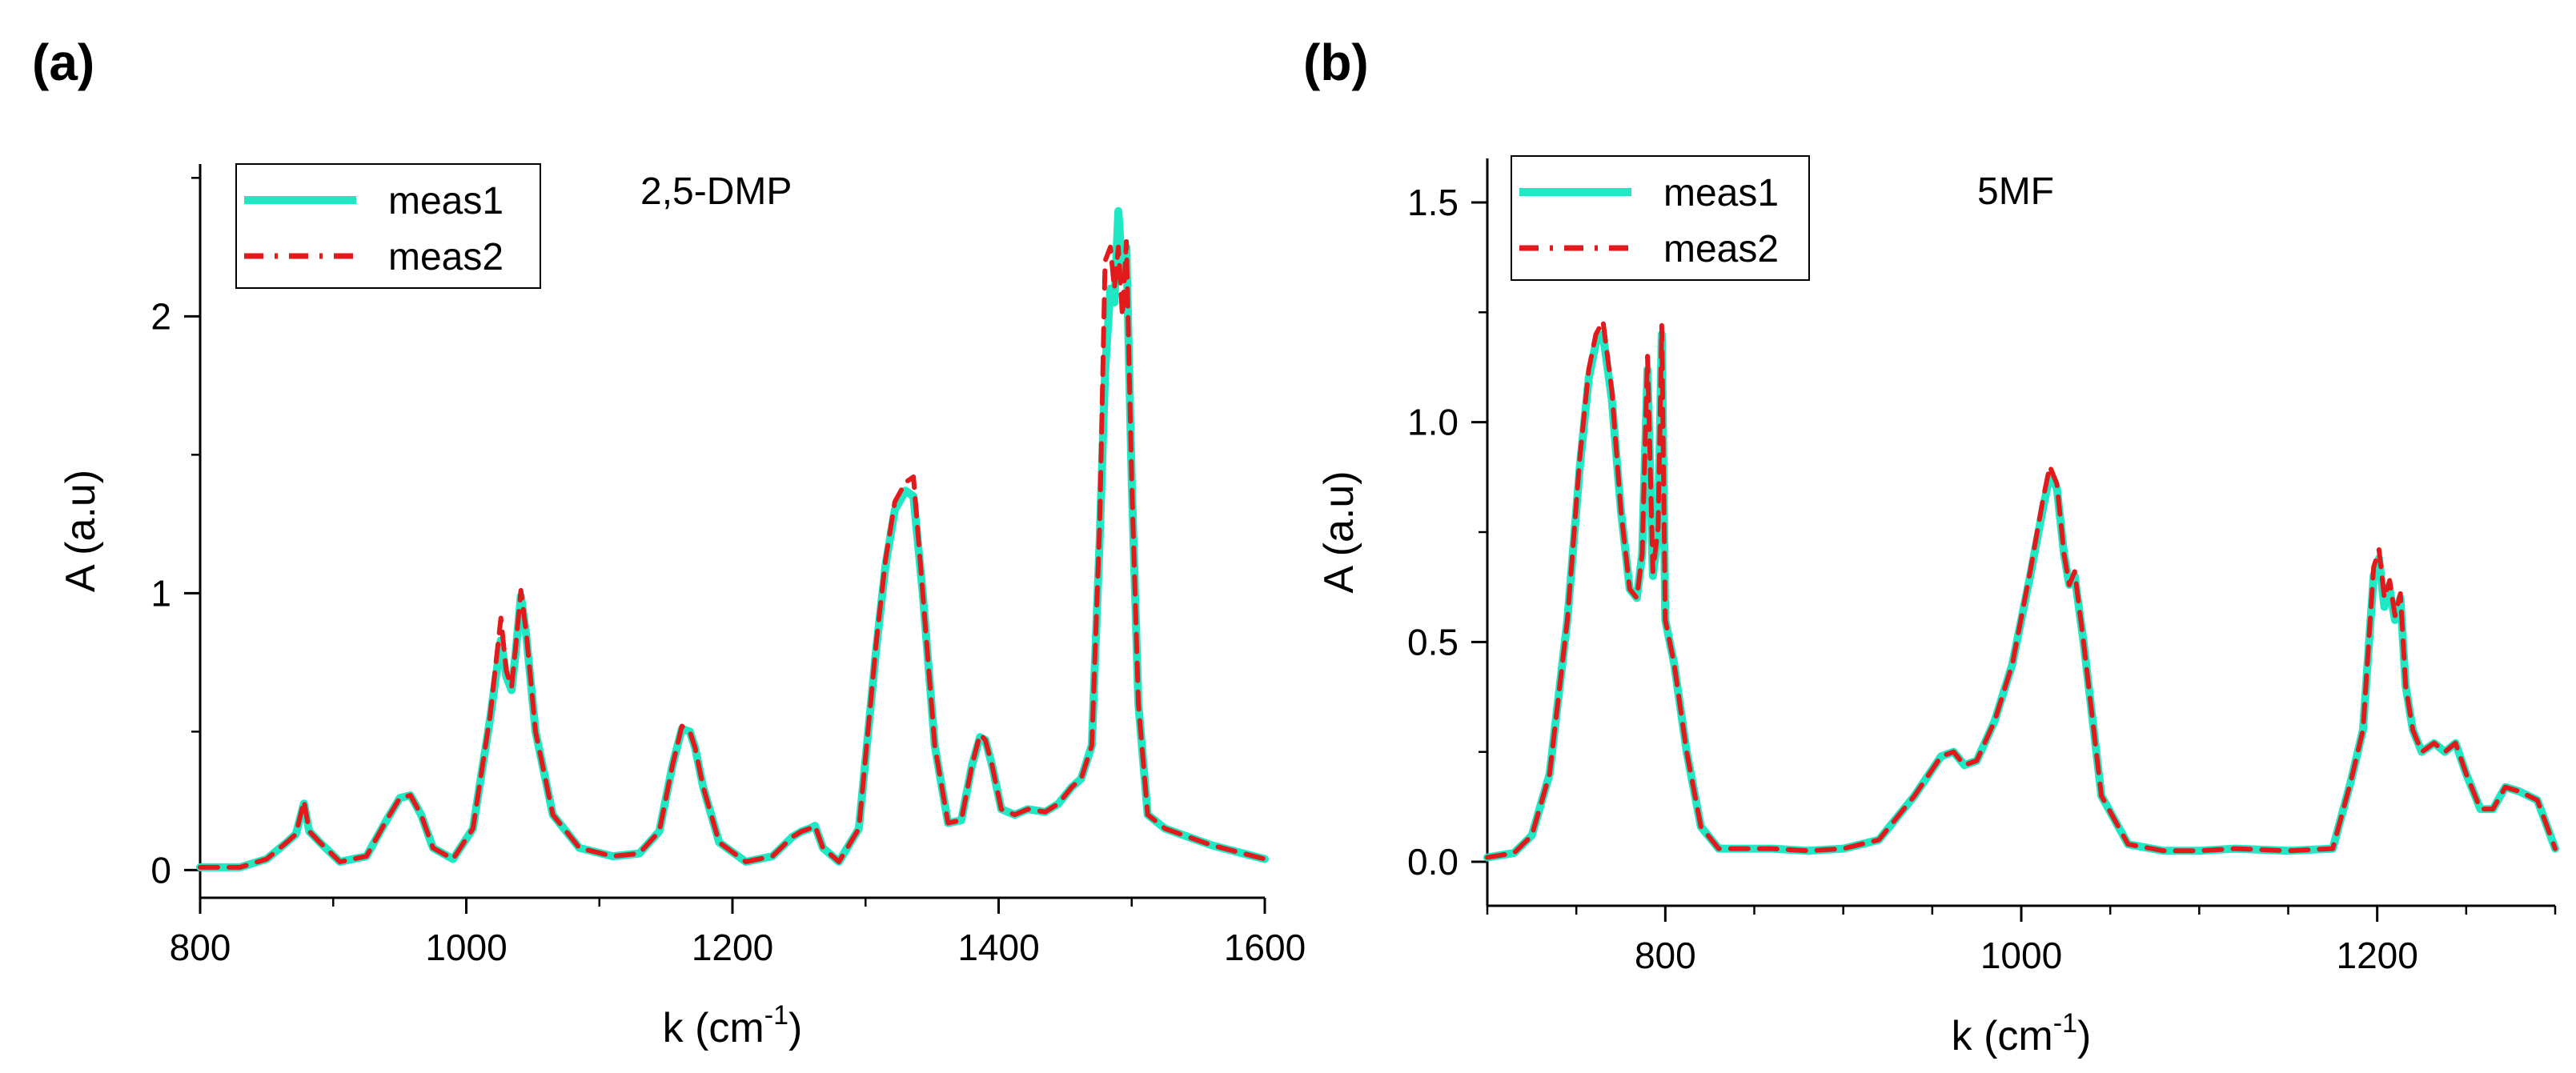 Image resolution: width=2576 pixels, height=1073 pixels. Describe the element at coordinates (998, 947) in the screenshot. I see `x-tick-label: 1400` at that location.